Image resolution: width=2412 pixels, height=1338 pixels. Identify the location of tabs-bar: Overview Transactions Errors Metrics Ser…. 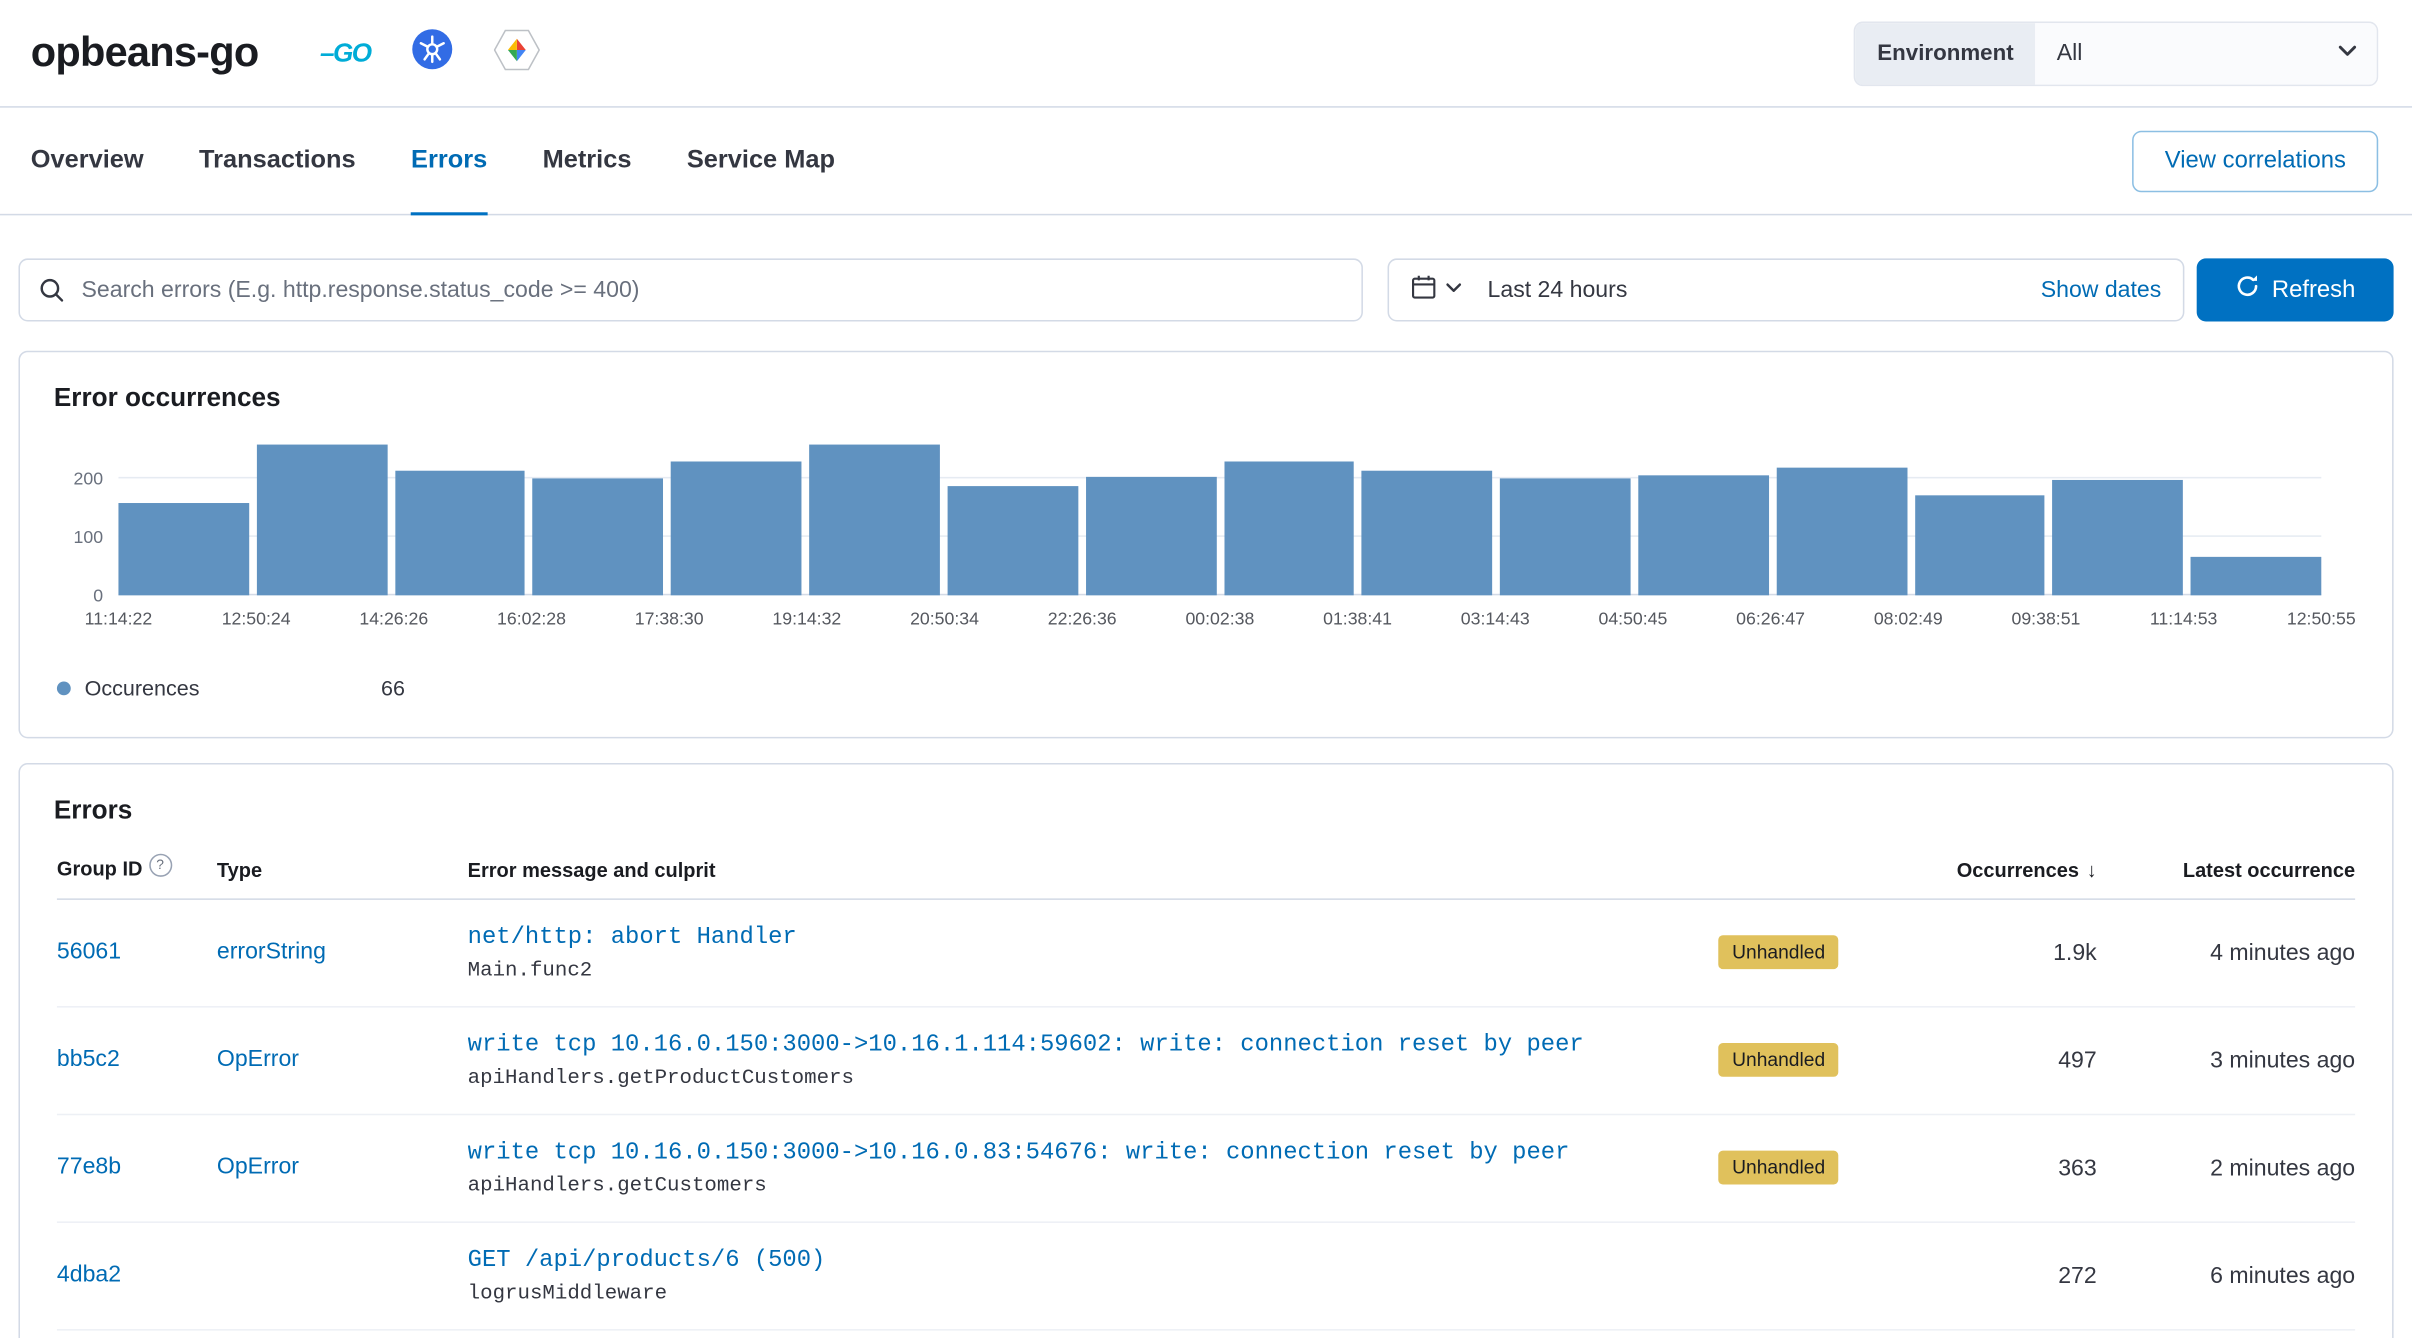
(1206, 162).